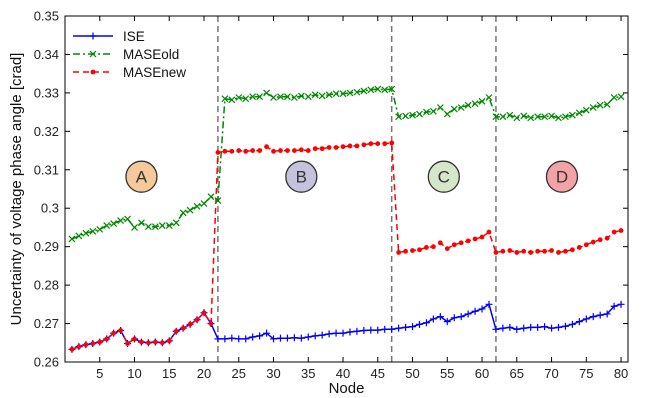 This screenshot has width=646, height=398. I want to click on y-tick-label: 0.32, so click(46, 131).